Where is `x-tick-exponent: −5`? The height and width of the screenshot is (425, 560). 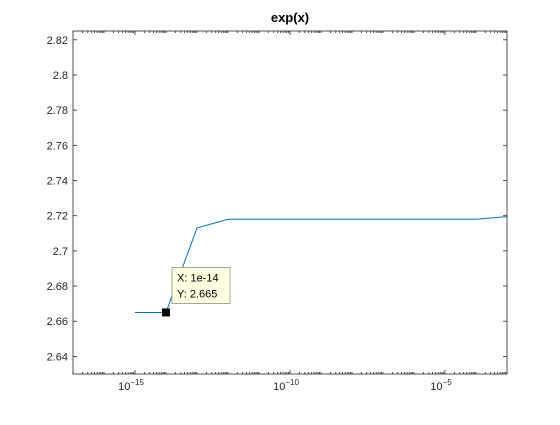
x-tick-exponent: −5 is located at coordinates (448, 382).